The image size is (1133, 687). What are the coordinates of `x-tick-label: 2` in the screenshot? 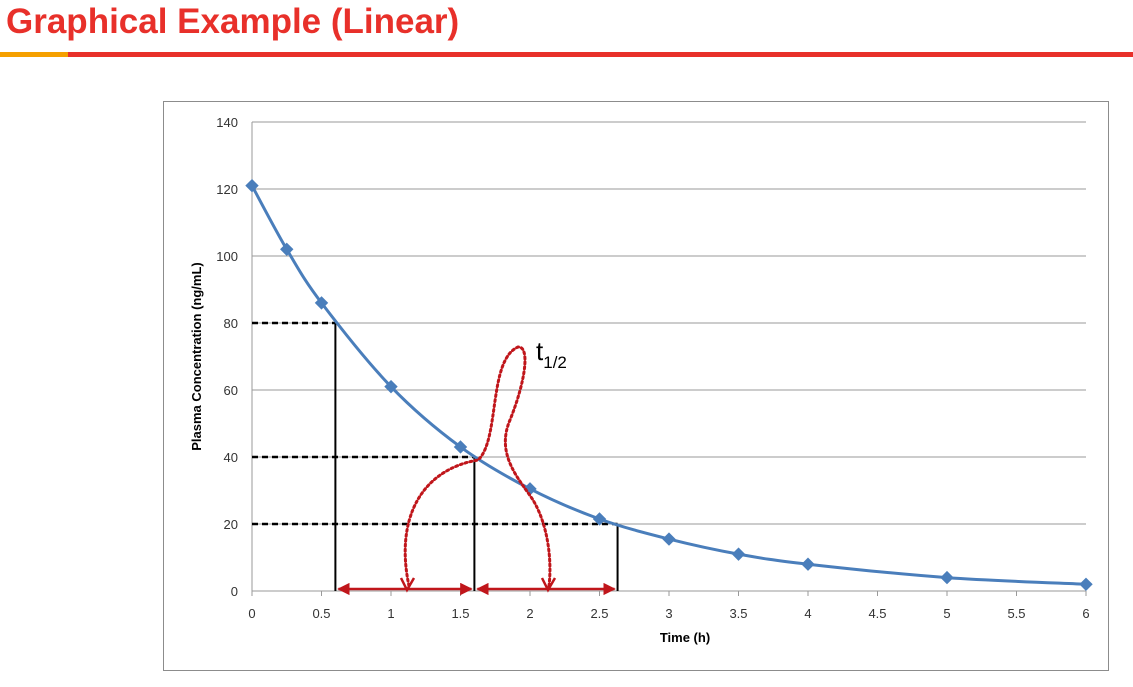 It's located at (529, 613).